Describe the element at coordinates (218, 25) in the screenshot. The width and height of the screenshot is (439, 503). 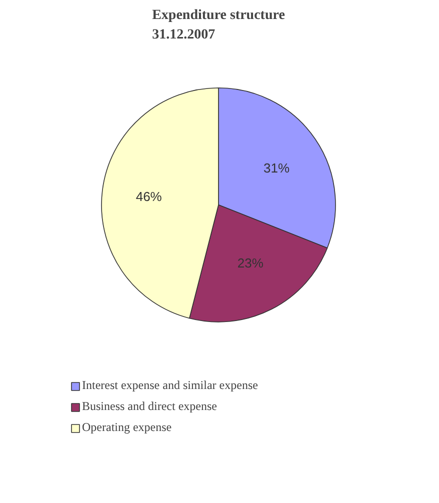
I see `chart-title: Expenditure structure 31.12.2007` at that location.